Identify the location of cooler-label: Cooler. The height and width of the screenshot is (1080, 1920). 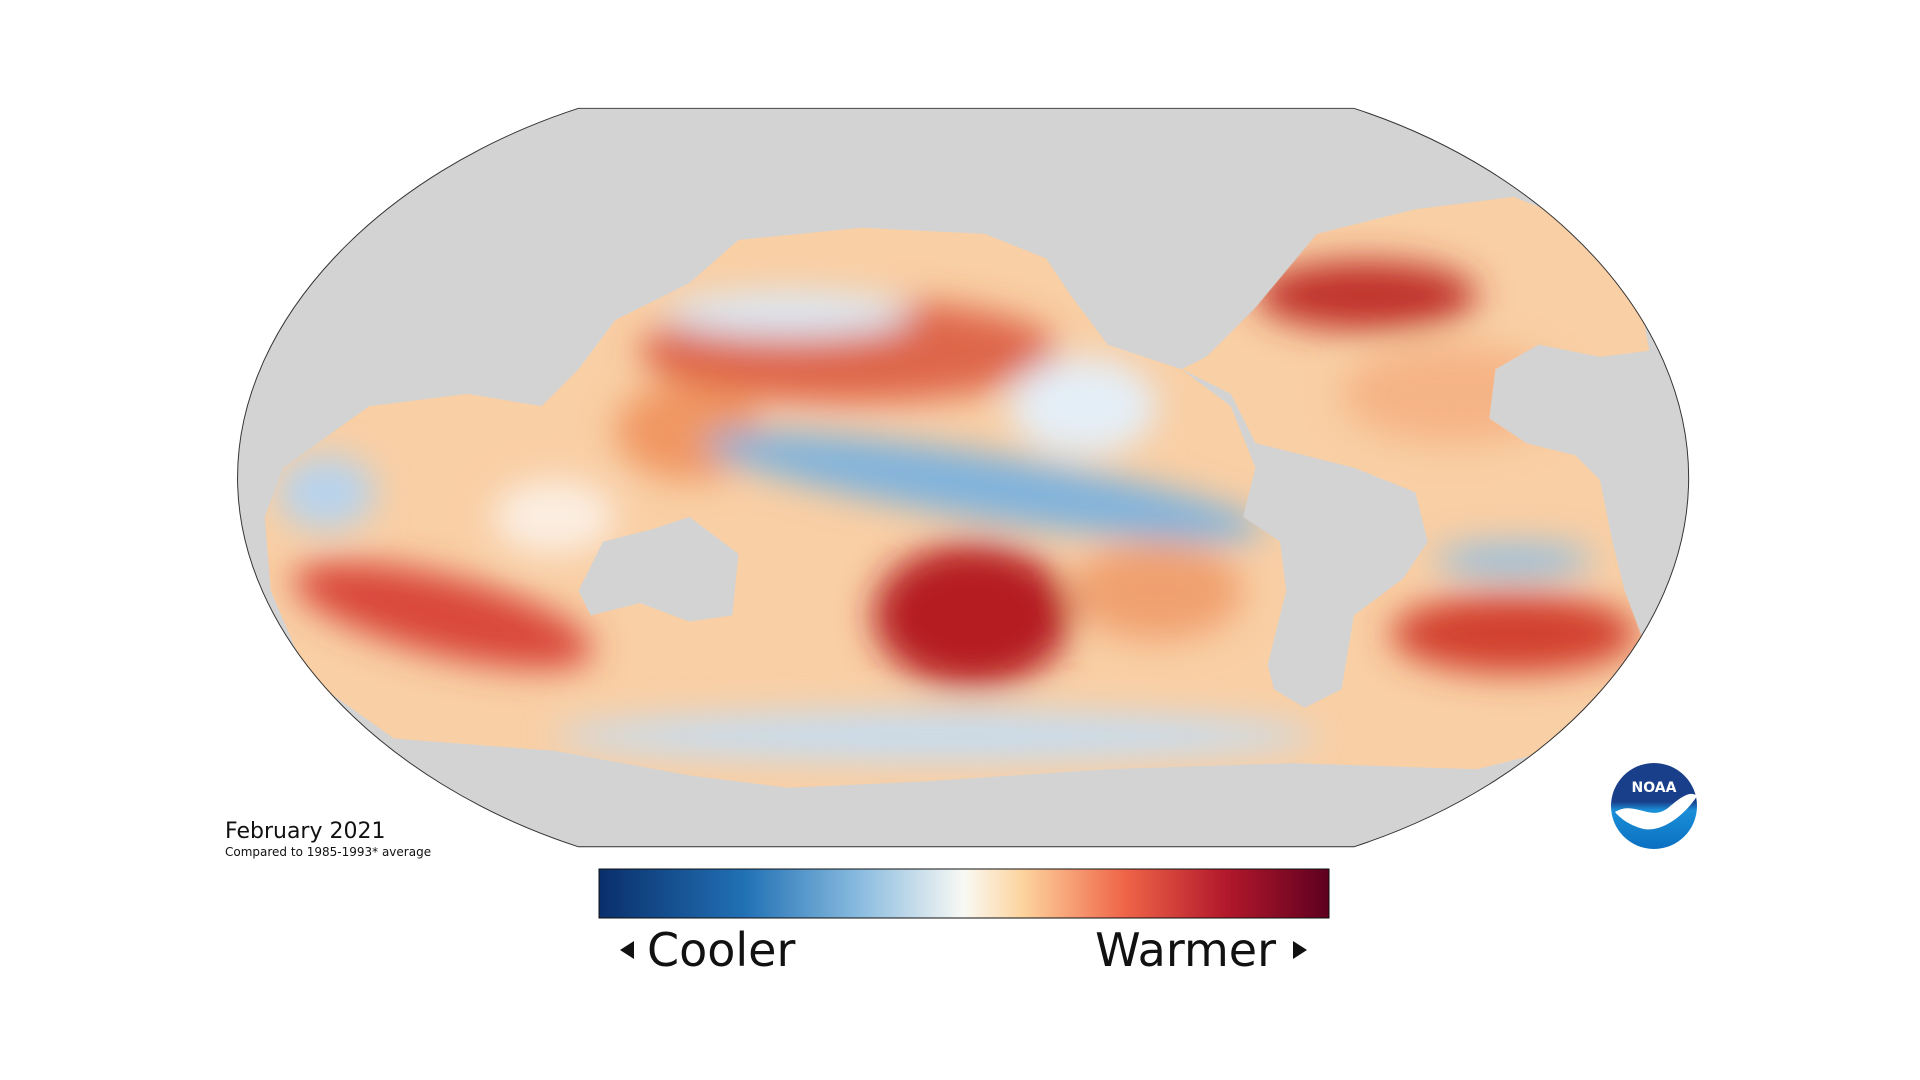
(721, 950).